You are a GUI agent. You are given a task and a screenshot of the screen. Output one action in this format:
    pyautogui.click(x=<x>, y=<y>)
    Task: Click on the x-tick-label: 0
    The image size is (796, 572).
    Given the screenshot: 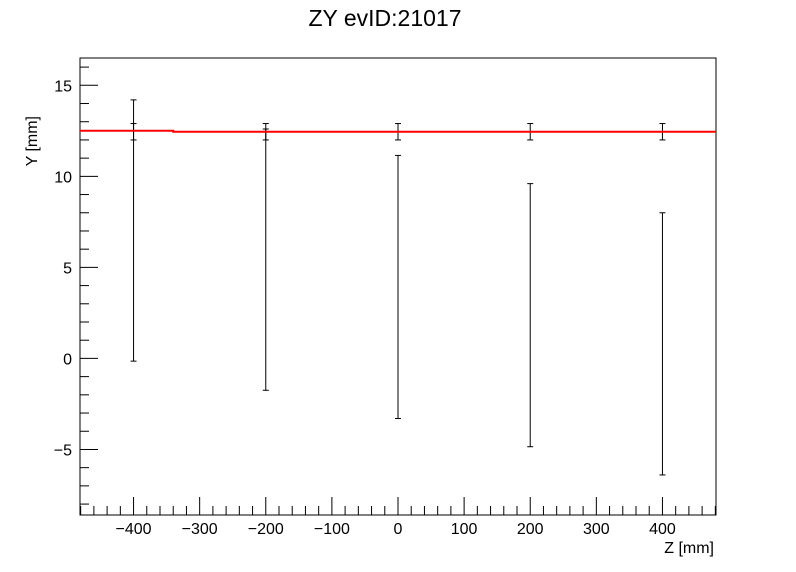 What is the action you would take?
    pyautogui.click(x=398, y=529)
    